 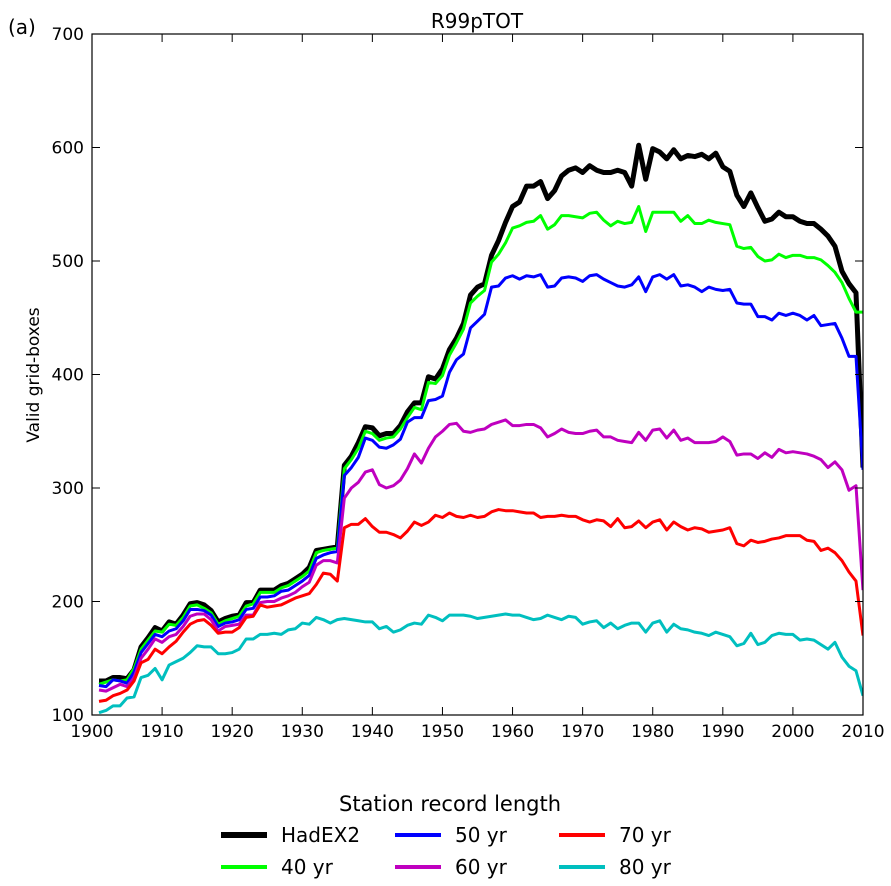 I want to click on legend-item: 70 yr, so click(x=619, y=835).